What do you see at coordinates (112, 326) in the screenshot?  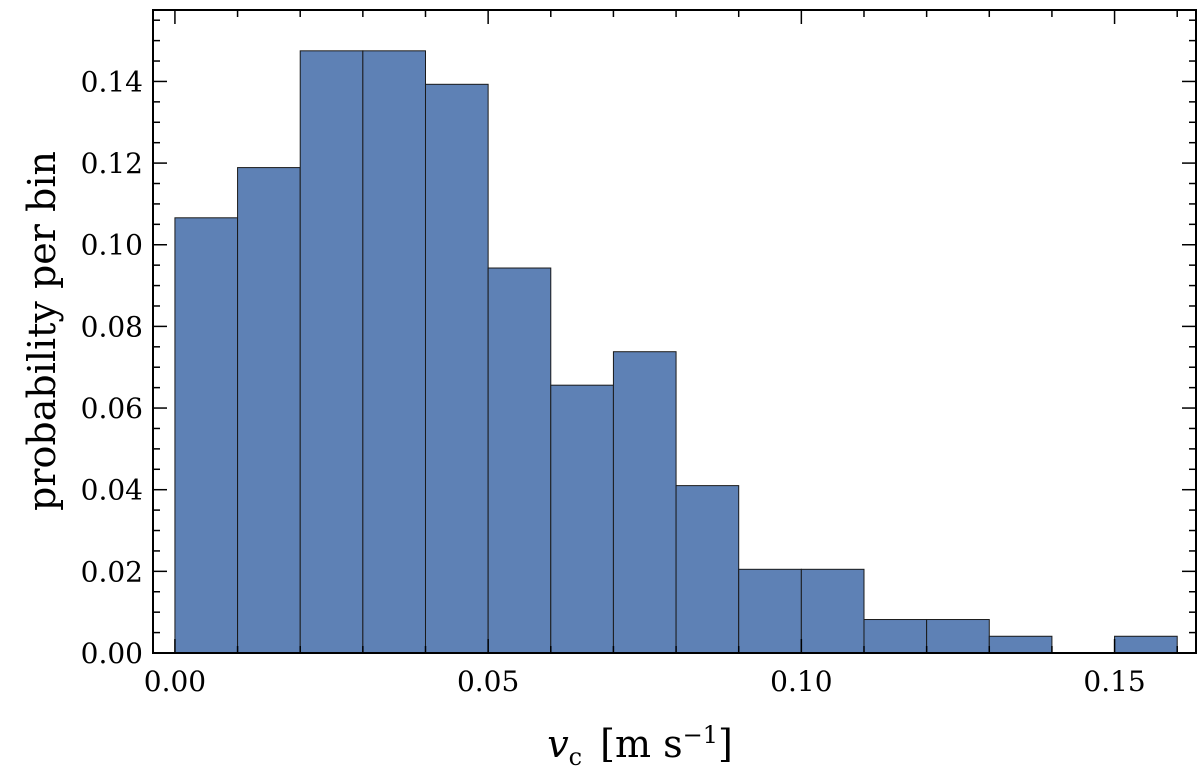 I see `y-tick-label: 0.08` at bounding box center [112, 326].